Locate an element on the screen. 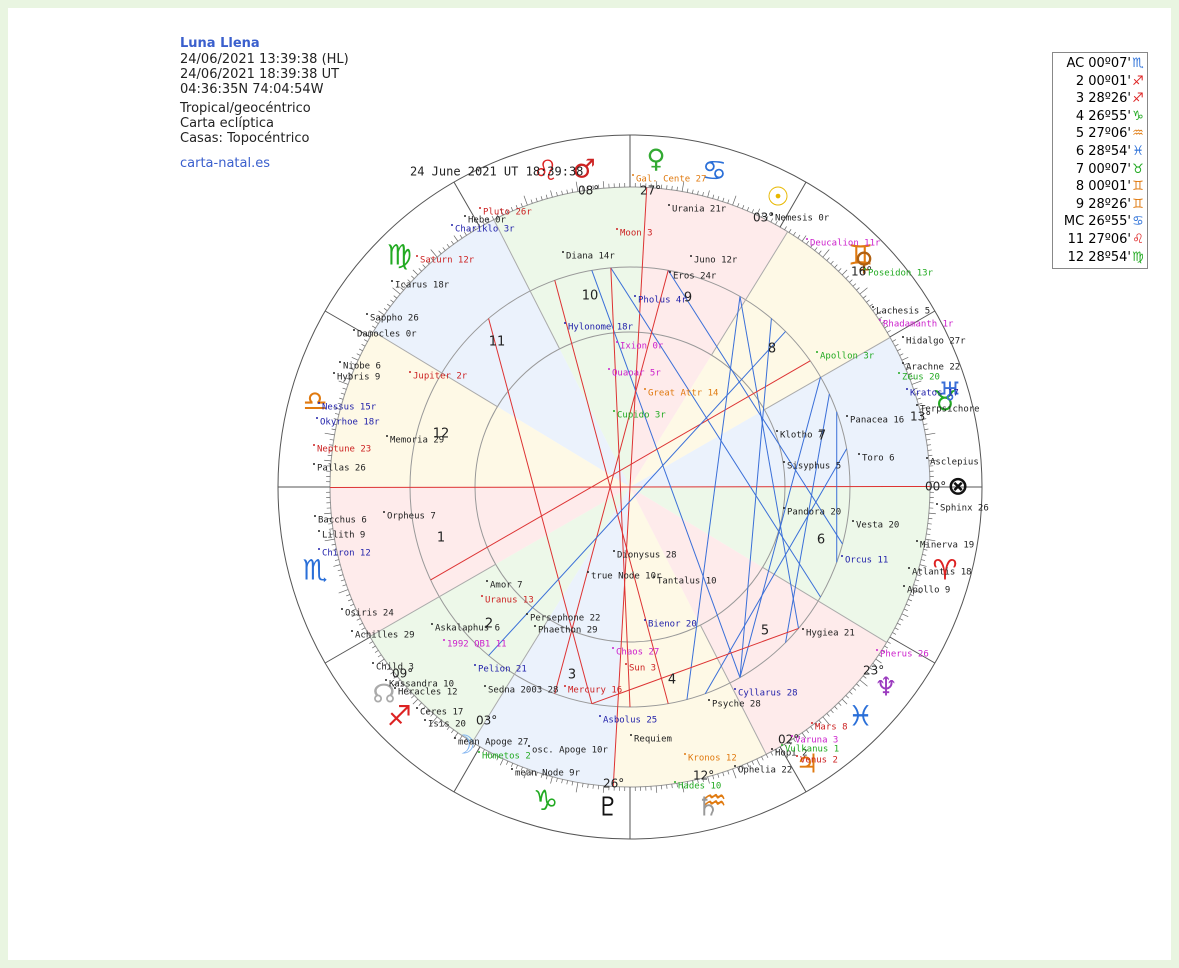  body-label: Ceres 17 is located at coordinates (441, 713).